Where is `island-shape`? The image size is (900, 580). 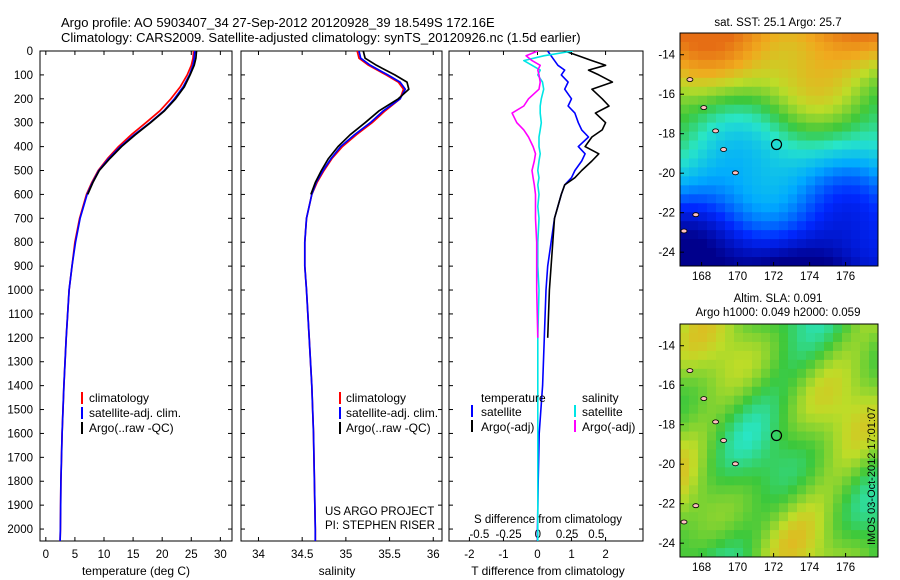 island-shape is located at coordinates (696, 506).